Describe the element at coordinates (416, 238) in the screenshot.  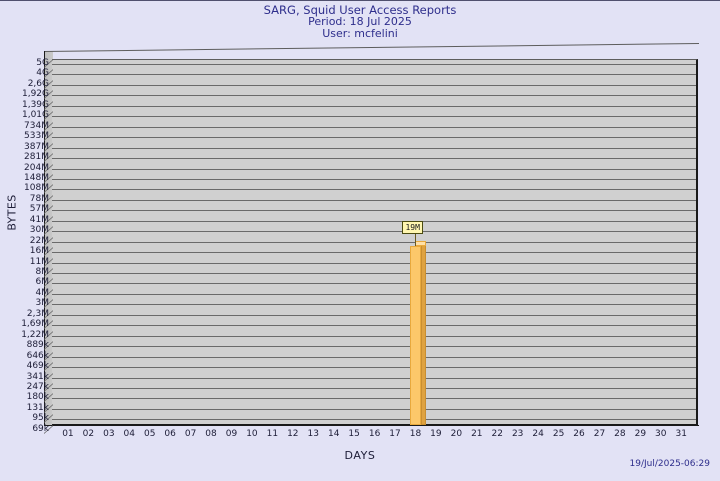
I see `bar-value-stem` at that location.